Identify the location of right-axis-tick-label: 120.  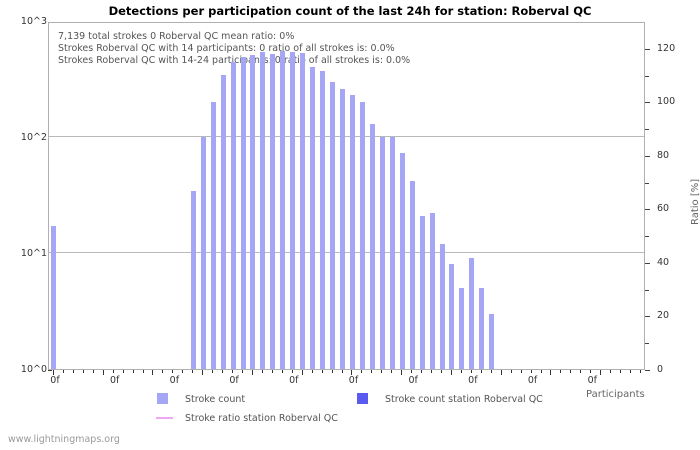
(666, 48).